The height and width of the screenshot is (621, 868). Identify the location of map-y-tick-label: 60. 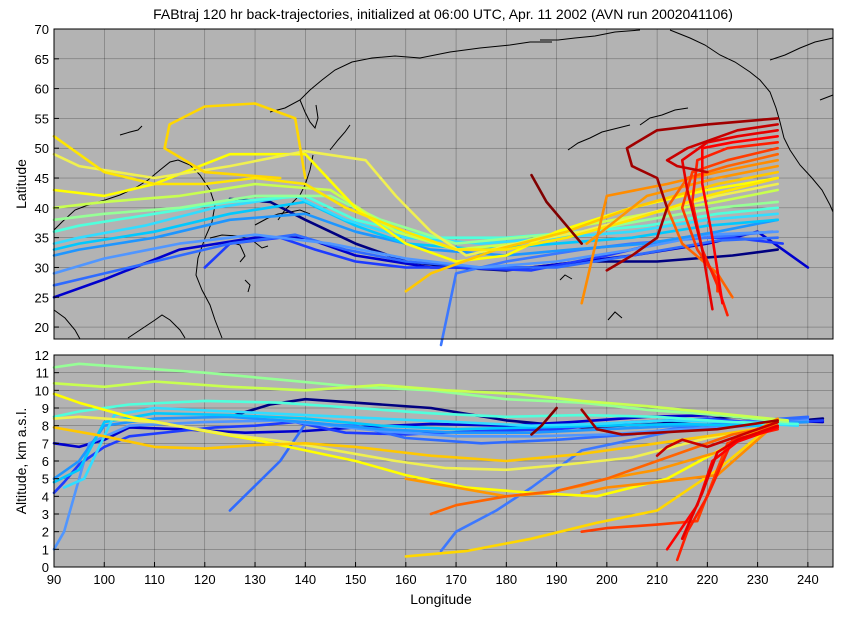
(42, 89).